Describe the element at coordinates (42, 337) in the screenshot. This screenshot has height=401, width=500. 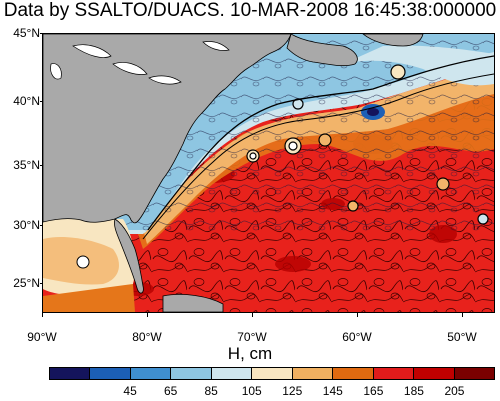
I see `lon-label-90w: 90°W` at that location.